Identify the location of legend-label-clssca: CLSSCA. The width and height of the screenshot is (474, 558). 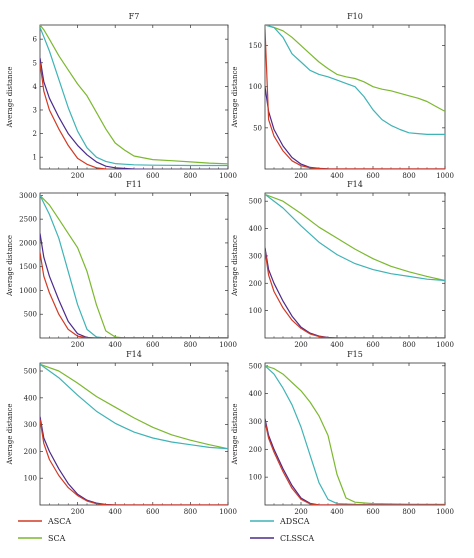
(297, 538).